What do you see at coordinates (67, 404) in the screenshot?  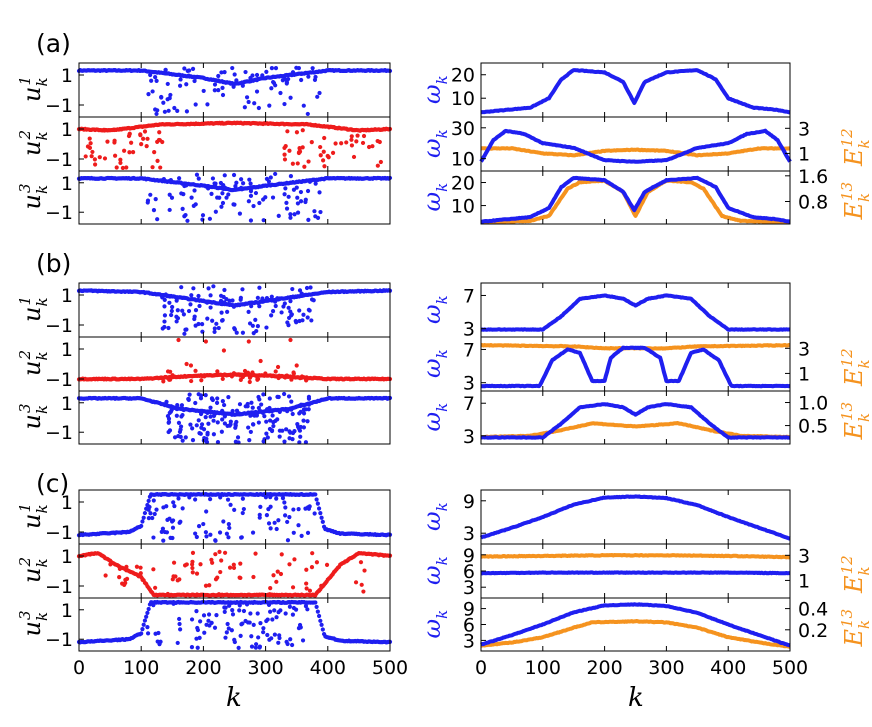 I see `u-y-tick-label-b-3: 1` at bounding box center [67, 404].